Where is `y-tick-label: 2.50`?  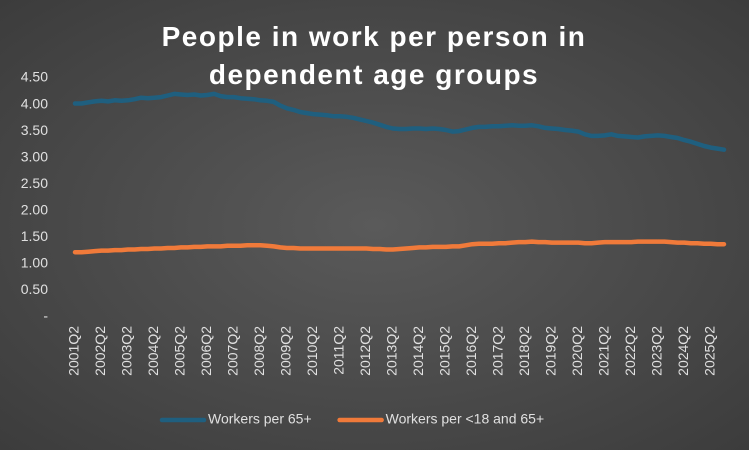
y-tick-label: 2.50 is located at coordinates (34, 183).